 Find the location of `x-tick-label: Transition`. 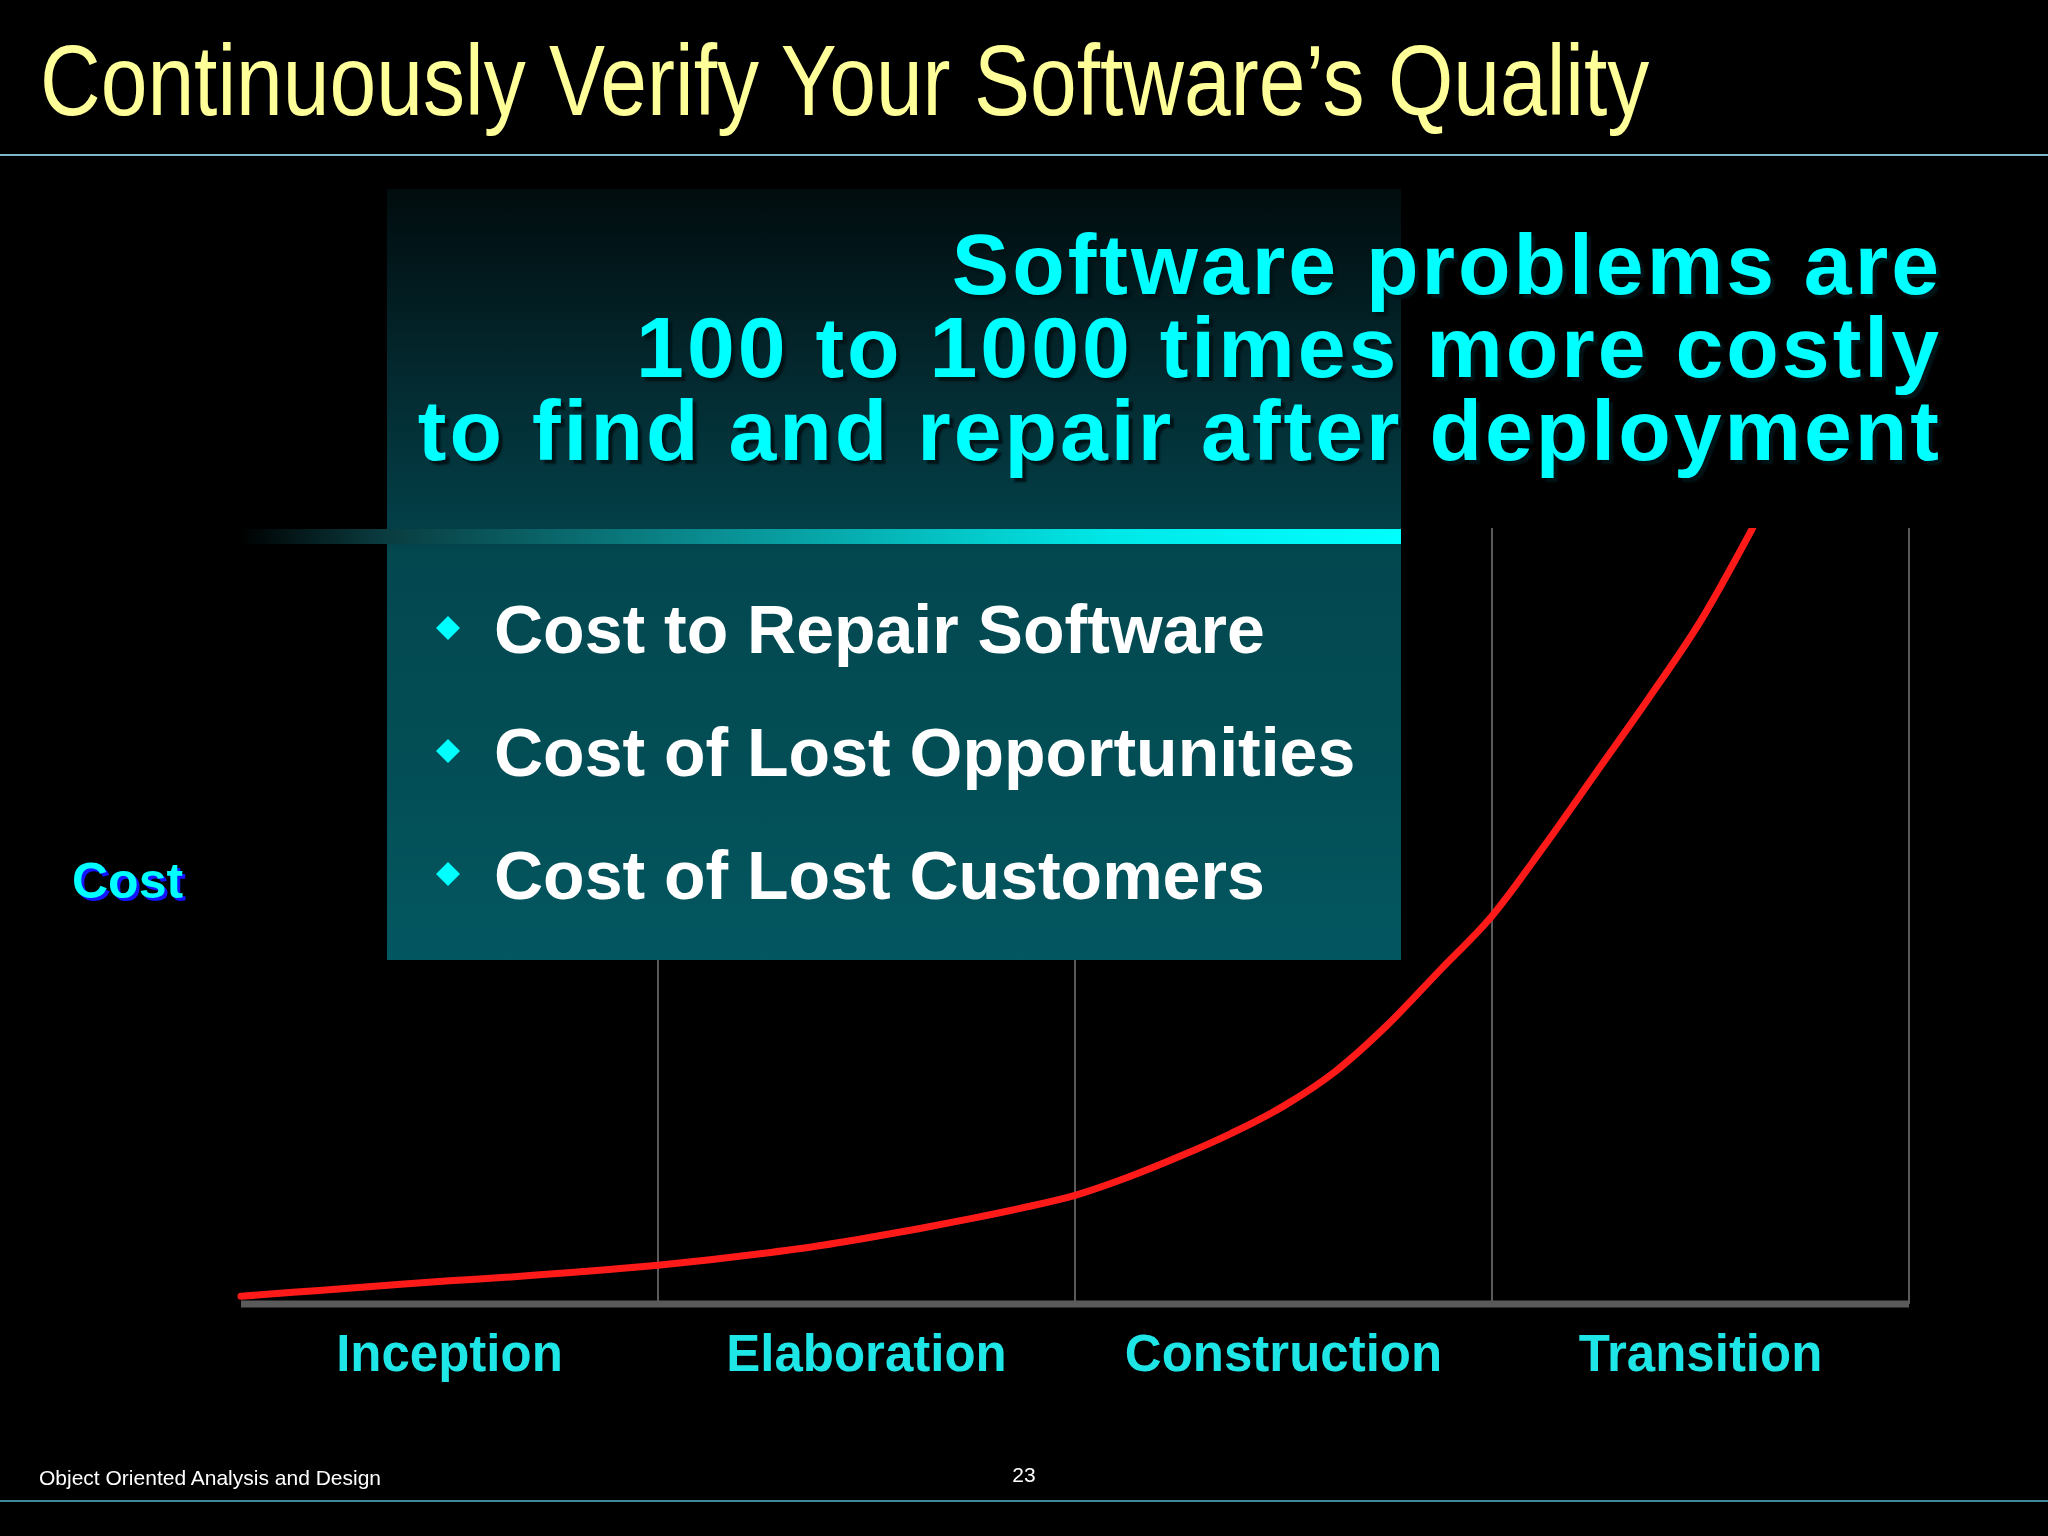

x-tick-label: Transition is located at coordinates (1700, 1353).